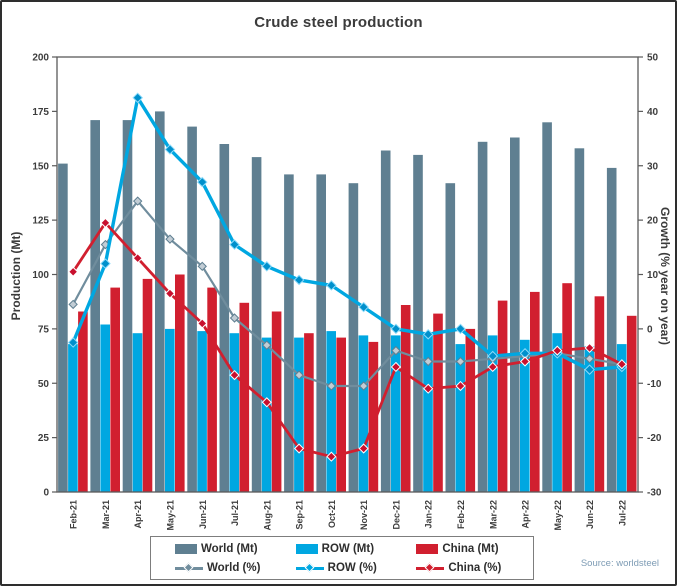 The height and width of the screenshot is (586, 677). What do you see at coordinates (40, 166) in the screenshot?
I see `y-left-tick-label: 150` at bounding box center [40, 166].